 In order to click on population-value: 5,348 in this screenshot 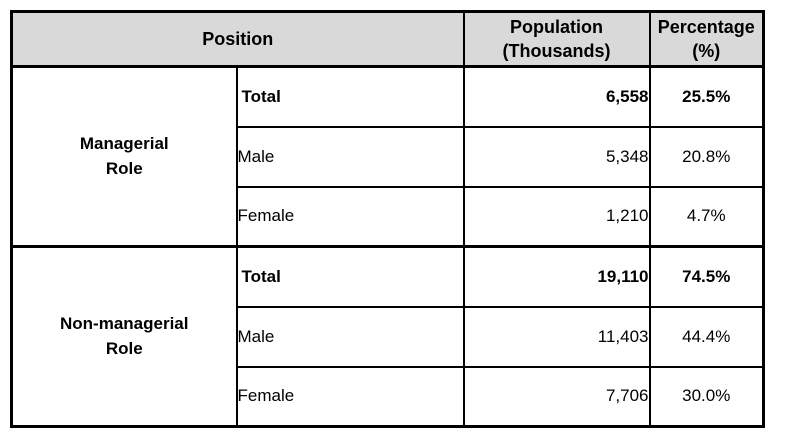, I will do `click(556, 156)`.